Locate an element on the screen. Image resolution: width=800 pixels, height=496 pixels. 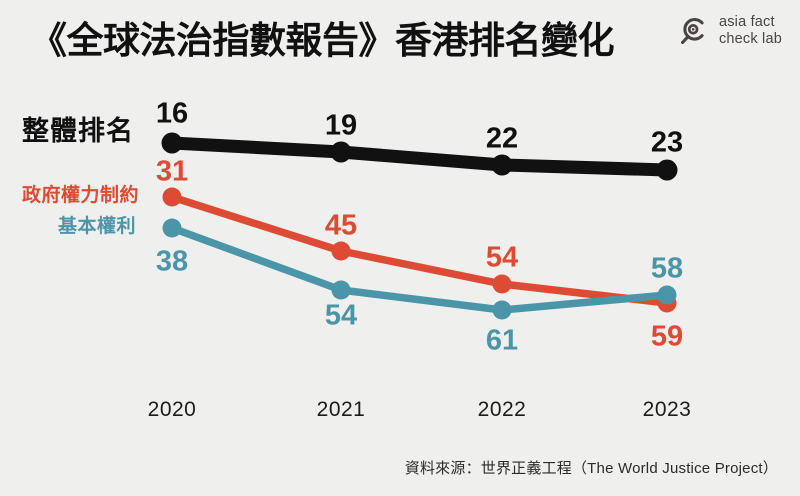
brand-logo: asia fact check lab is located at coordinates (729, 31).